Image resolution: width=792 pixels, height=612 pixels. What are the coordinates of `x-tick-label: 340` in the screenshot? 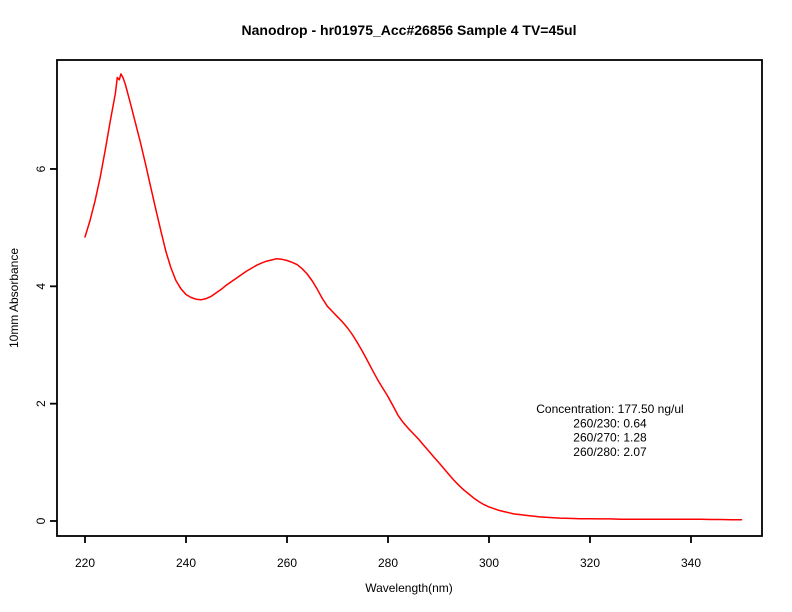 It's located at (691, 563).